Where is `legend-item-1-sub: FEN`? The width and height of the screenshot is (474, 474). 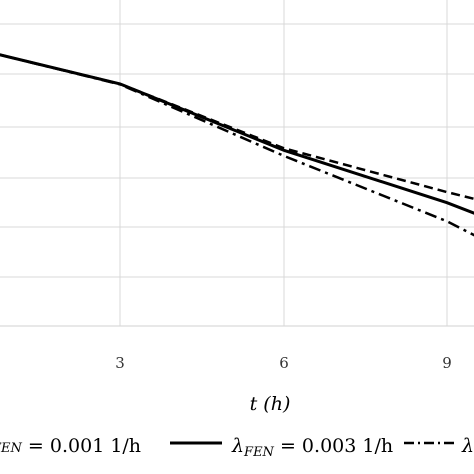
legend-item-1-sub: FEN is located at coordinates (11, 448).